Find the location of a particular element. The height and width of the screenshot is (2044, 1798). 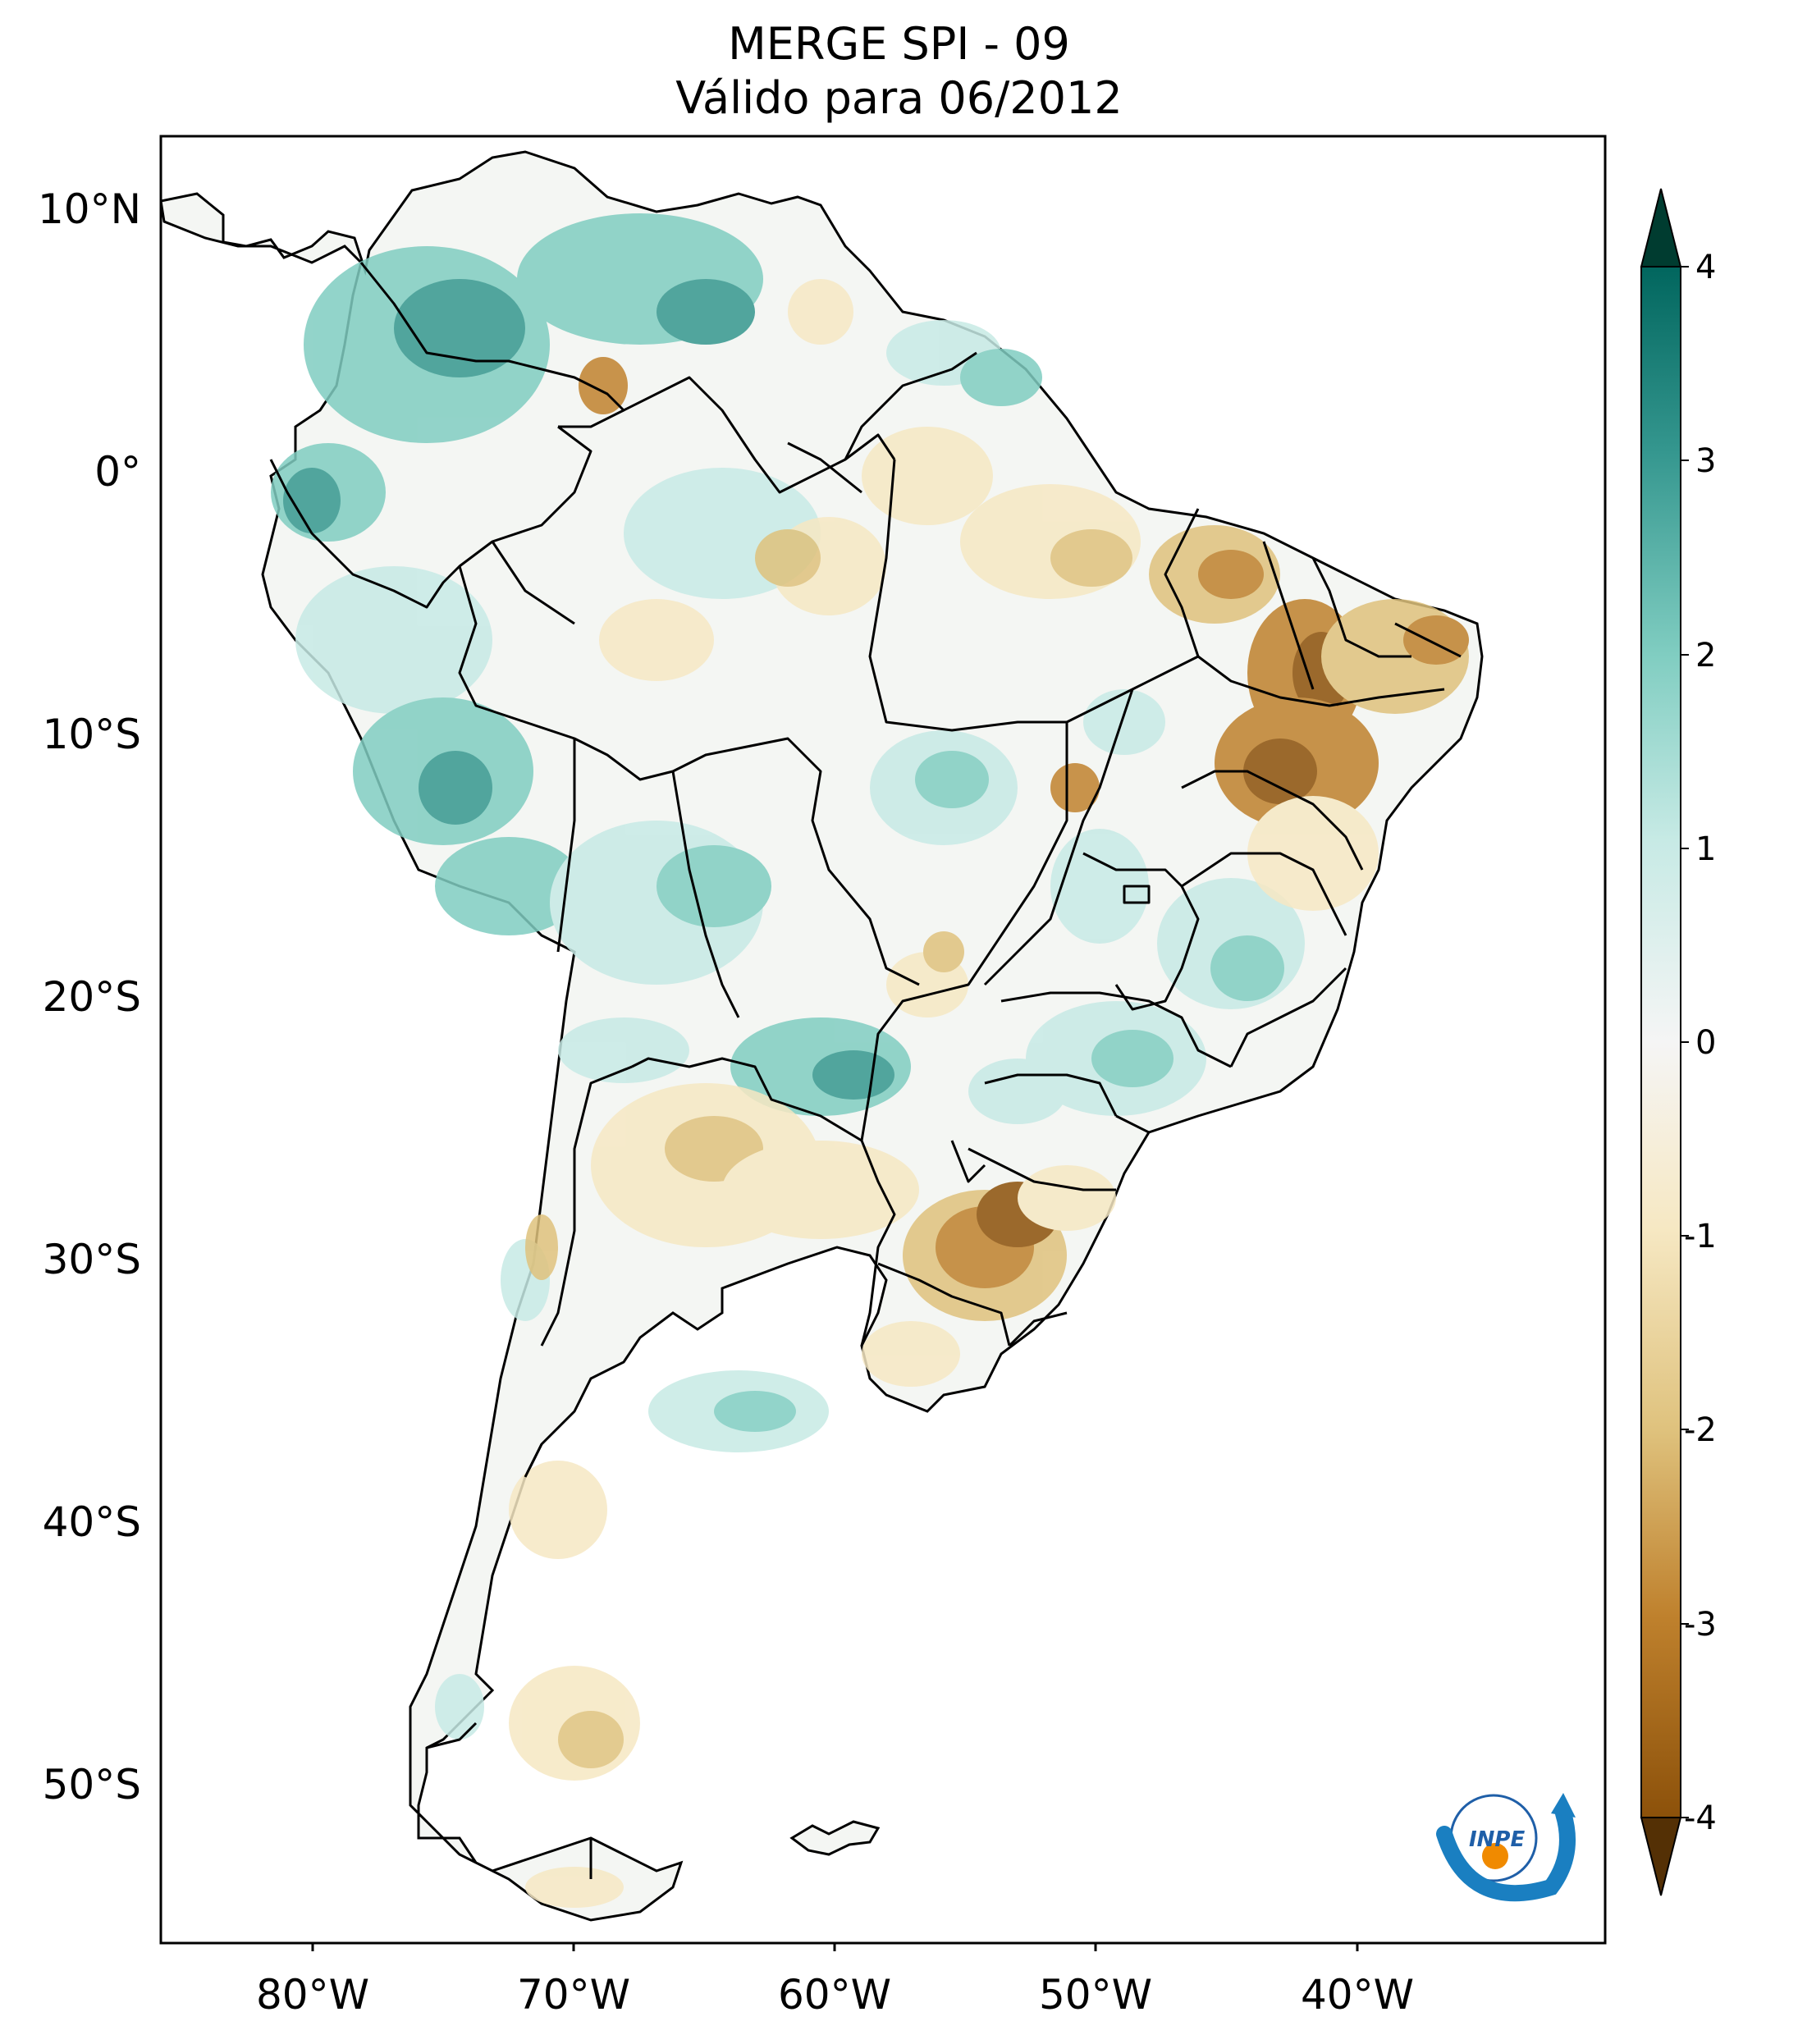

x-tick-label: 80°W is located at coordinates (312, 1995).